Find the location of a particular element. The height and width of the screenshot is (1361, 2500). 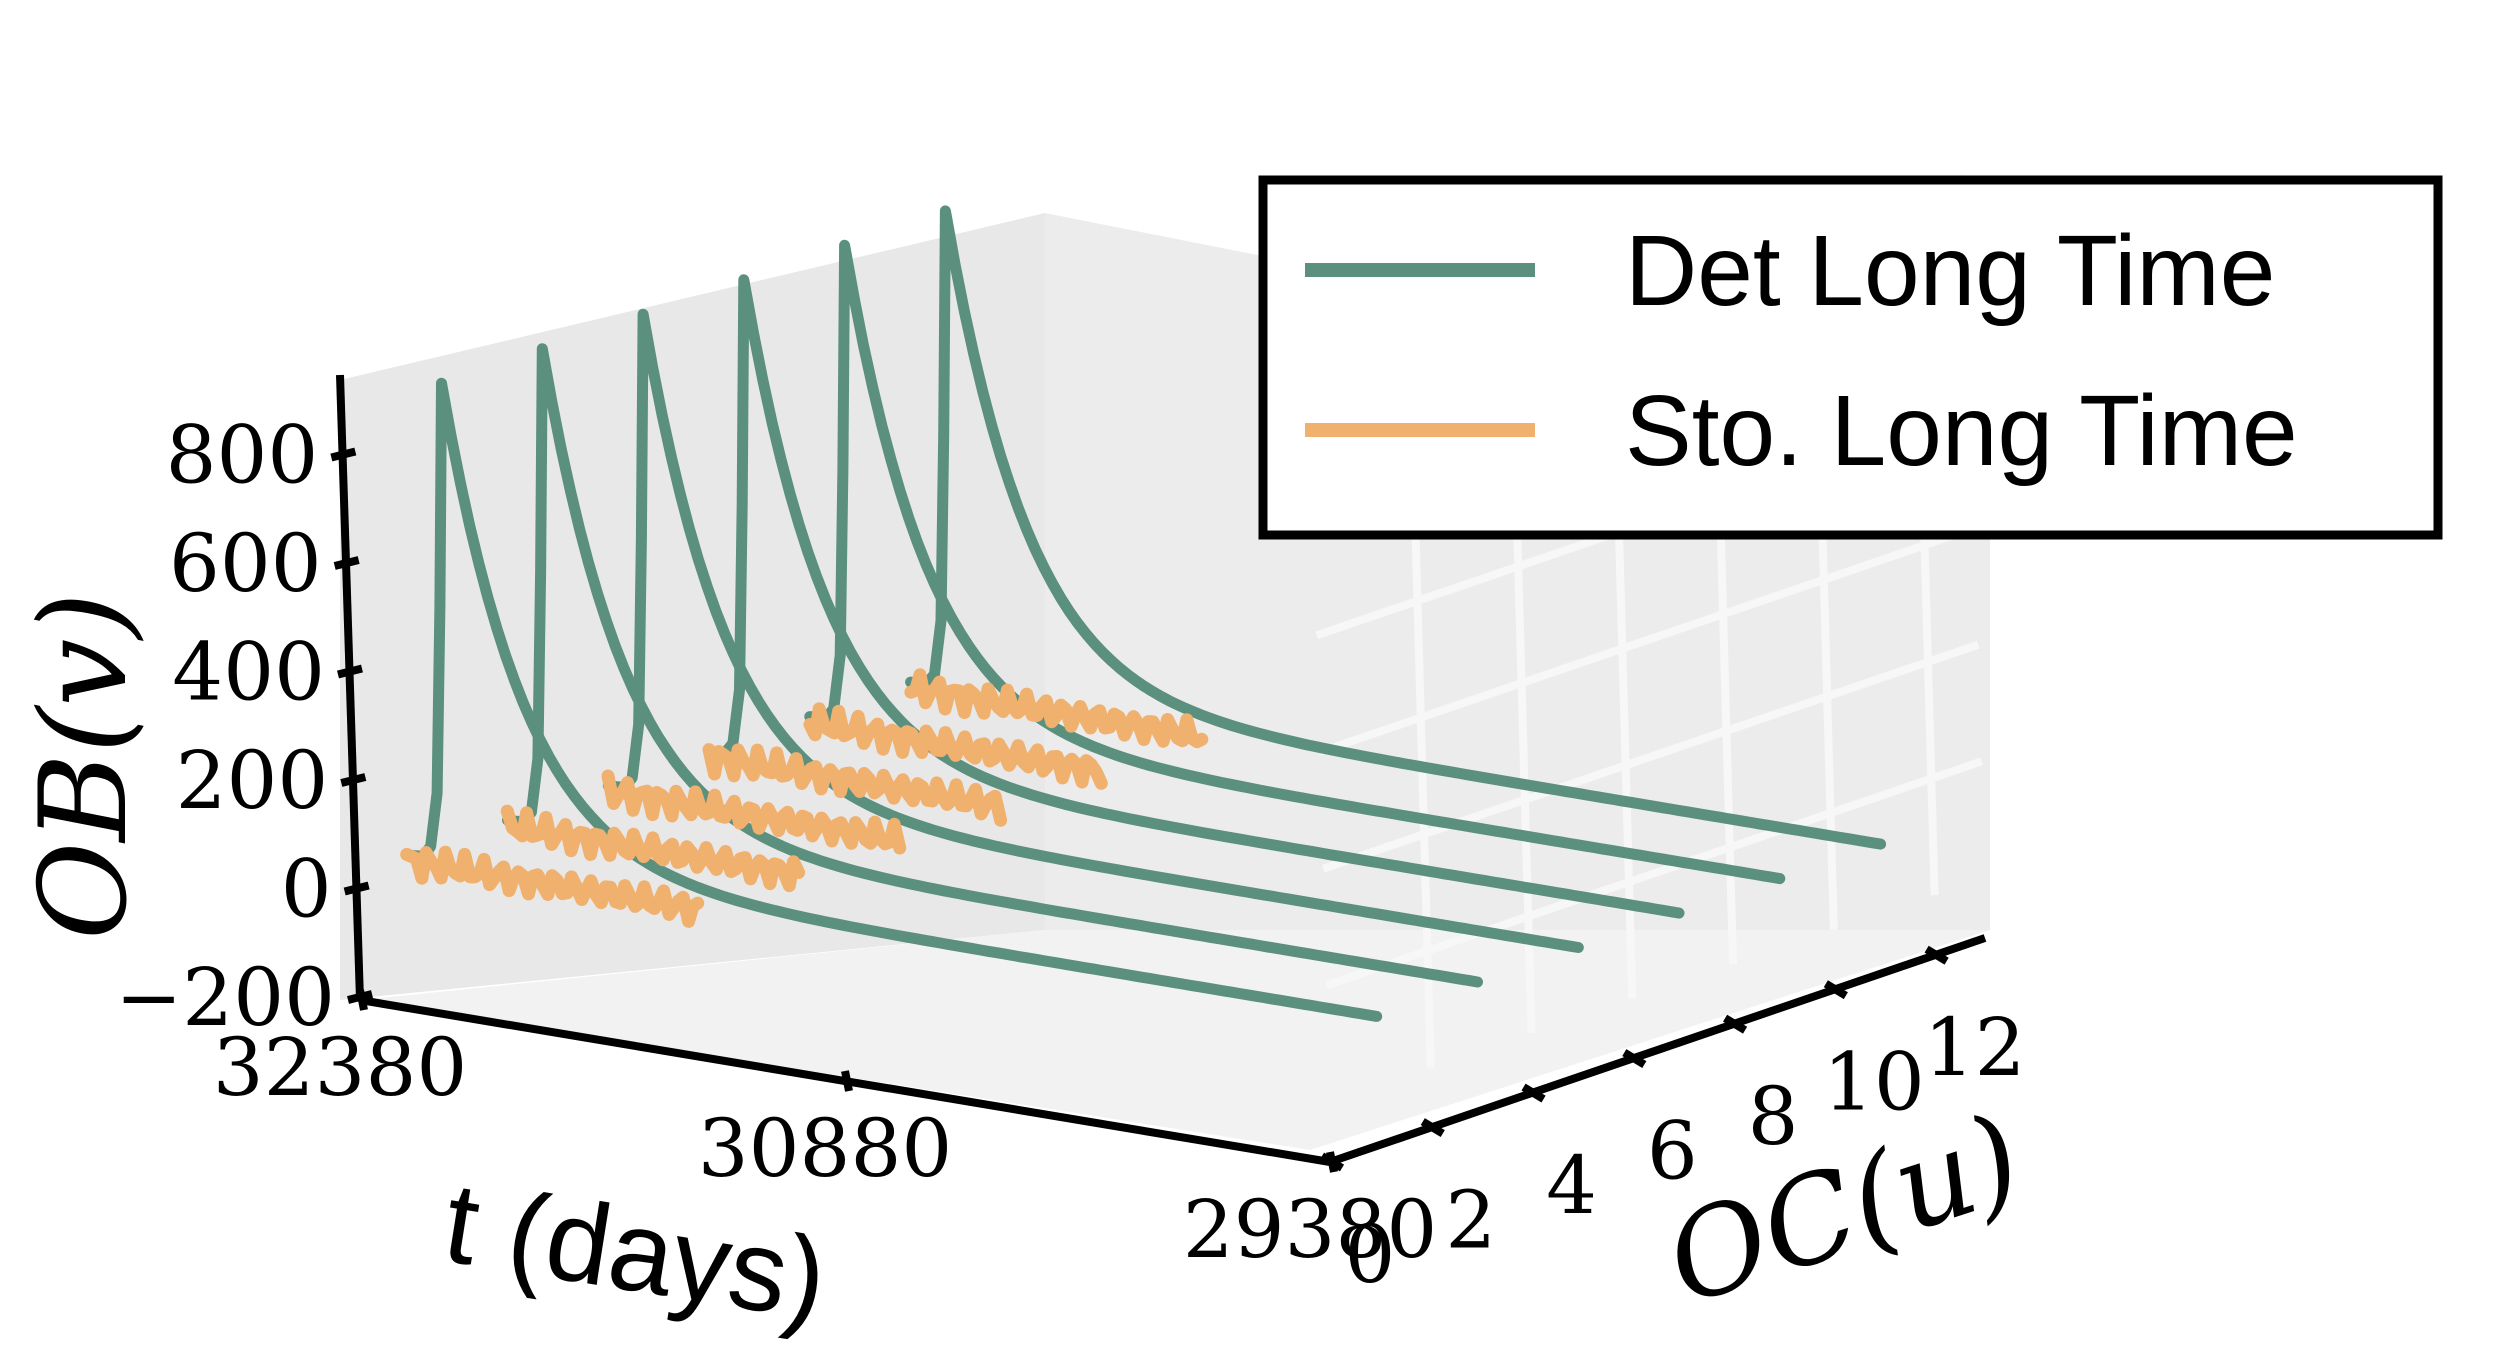

z-axis-line is located at coordinates (350, 687).